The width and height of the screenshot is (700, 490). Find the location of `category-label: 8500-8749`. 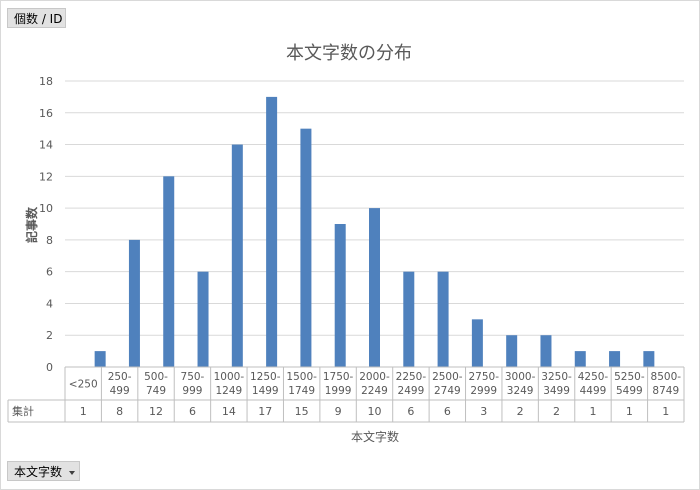

category-label: 8500-8749 is located at coordinates (666, 384).